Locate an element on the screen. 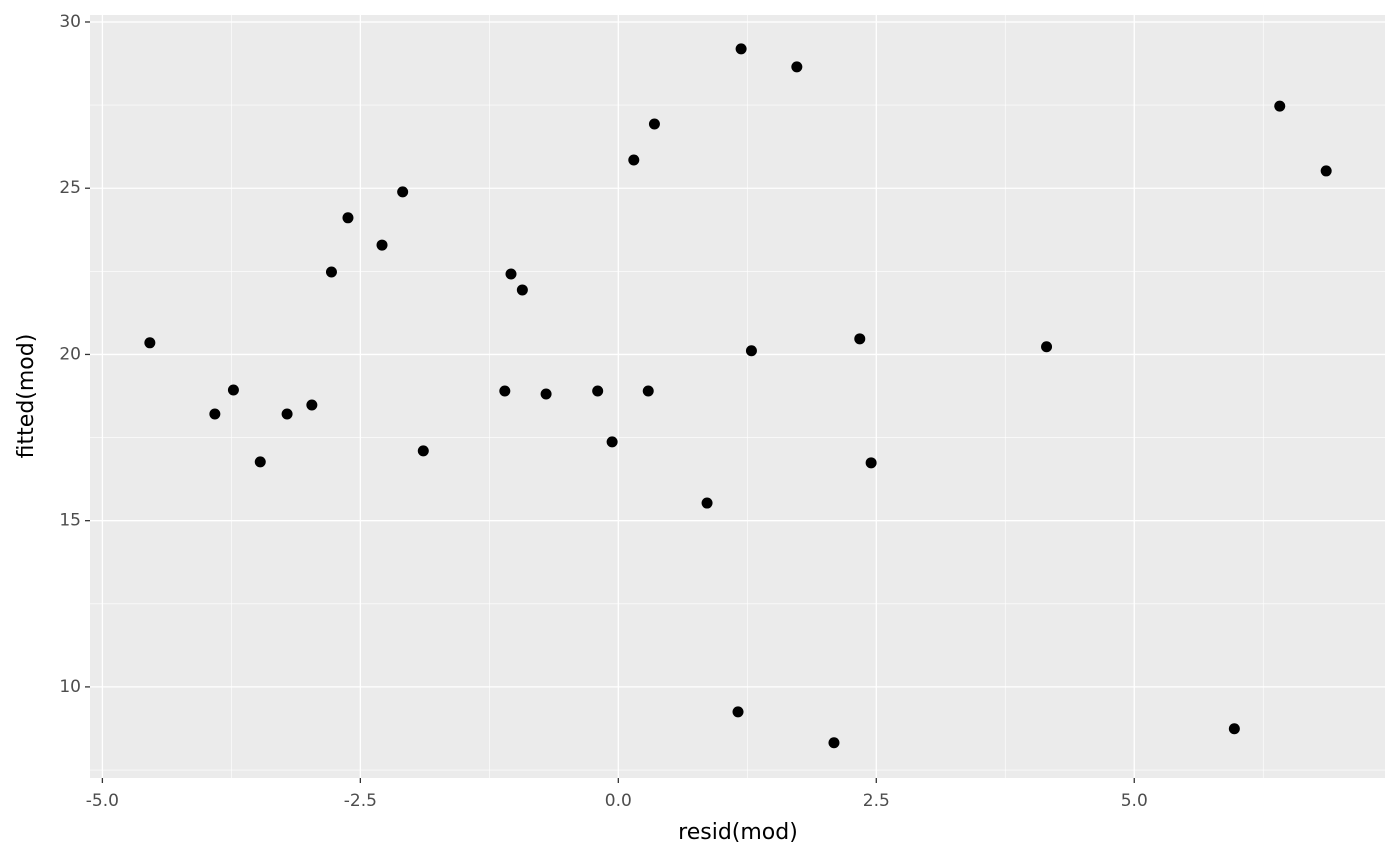 The image size is (1400, 866). y-tick-label: 10 is located at coordinates (70, 687).